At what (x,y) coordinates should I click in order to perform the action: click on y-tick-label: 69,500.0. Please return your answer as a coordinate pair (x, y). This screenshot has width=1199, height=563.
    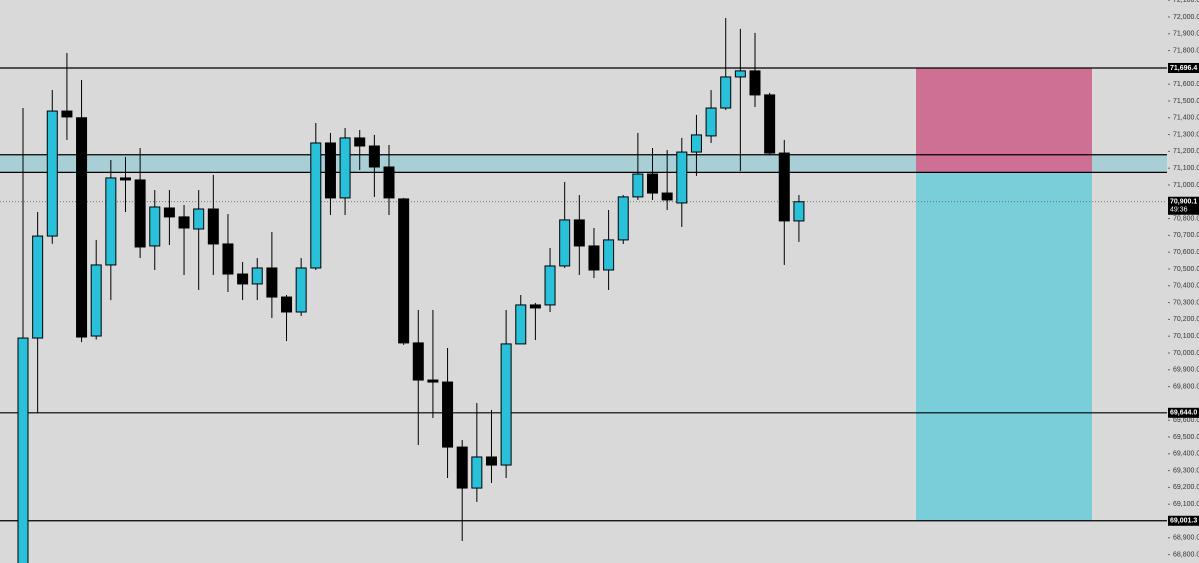
    Looking at the image, I should click on (1186, 437).